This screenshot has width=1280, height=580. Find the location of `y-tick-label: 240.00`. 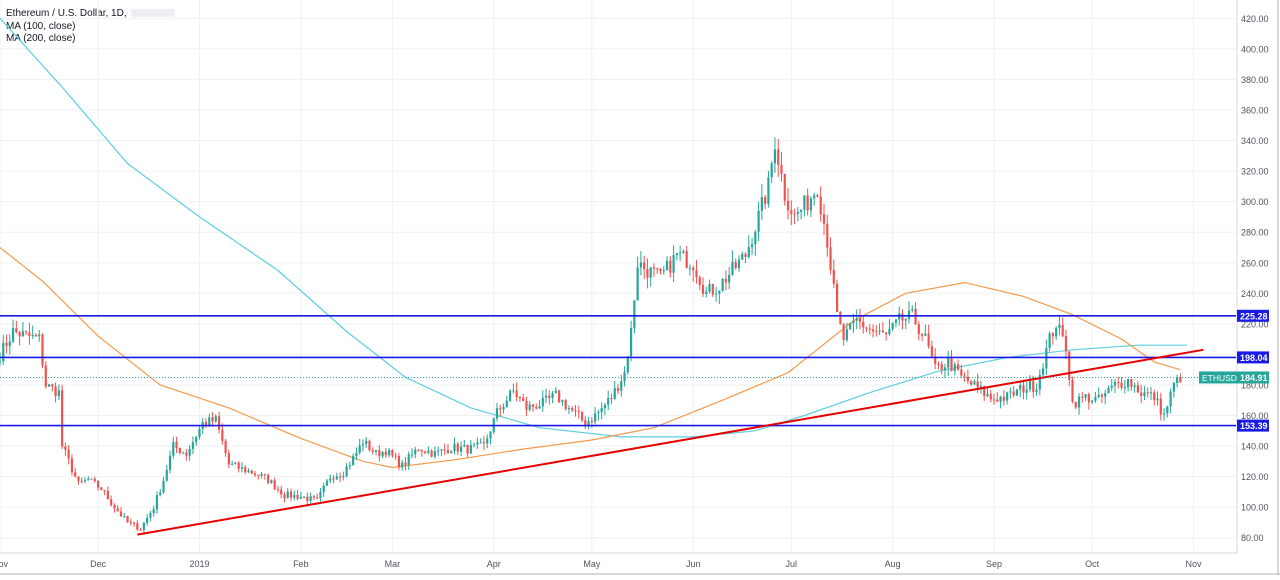

y-tick-label: 240.00 is located at coordinates (1255, 294).